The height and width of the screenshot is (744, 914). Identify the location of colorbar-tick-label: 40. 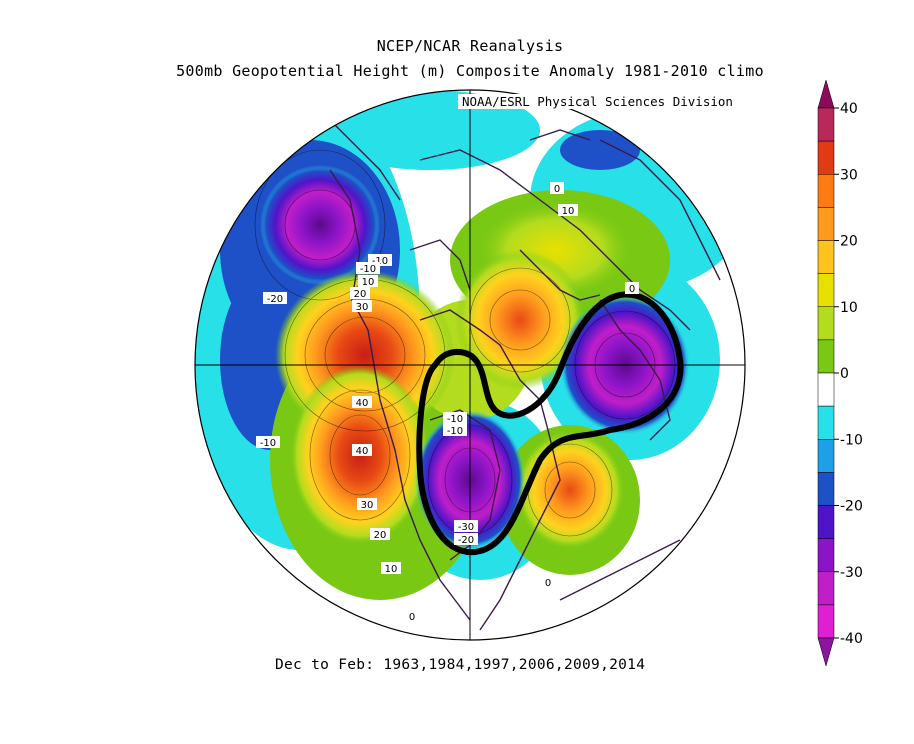
(849, 109).